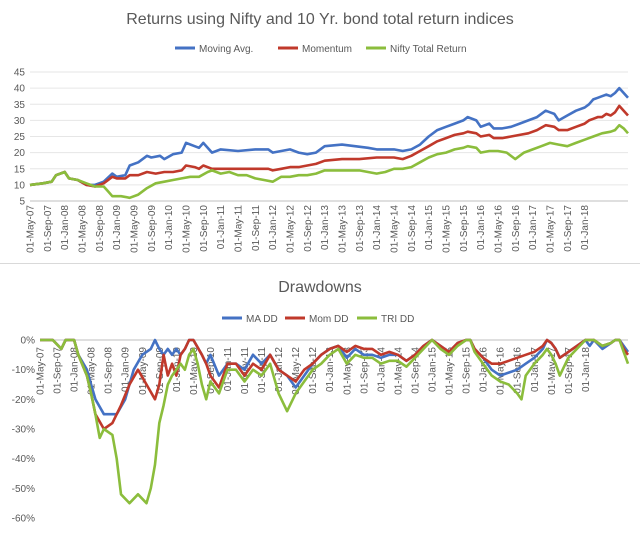 This screenshot has height=537, width=640. Describe the element at coordinates (320, 263) in the screenshot. I see `panel-divider` at that location.